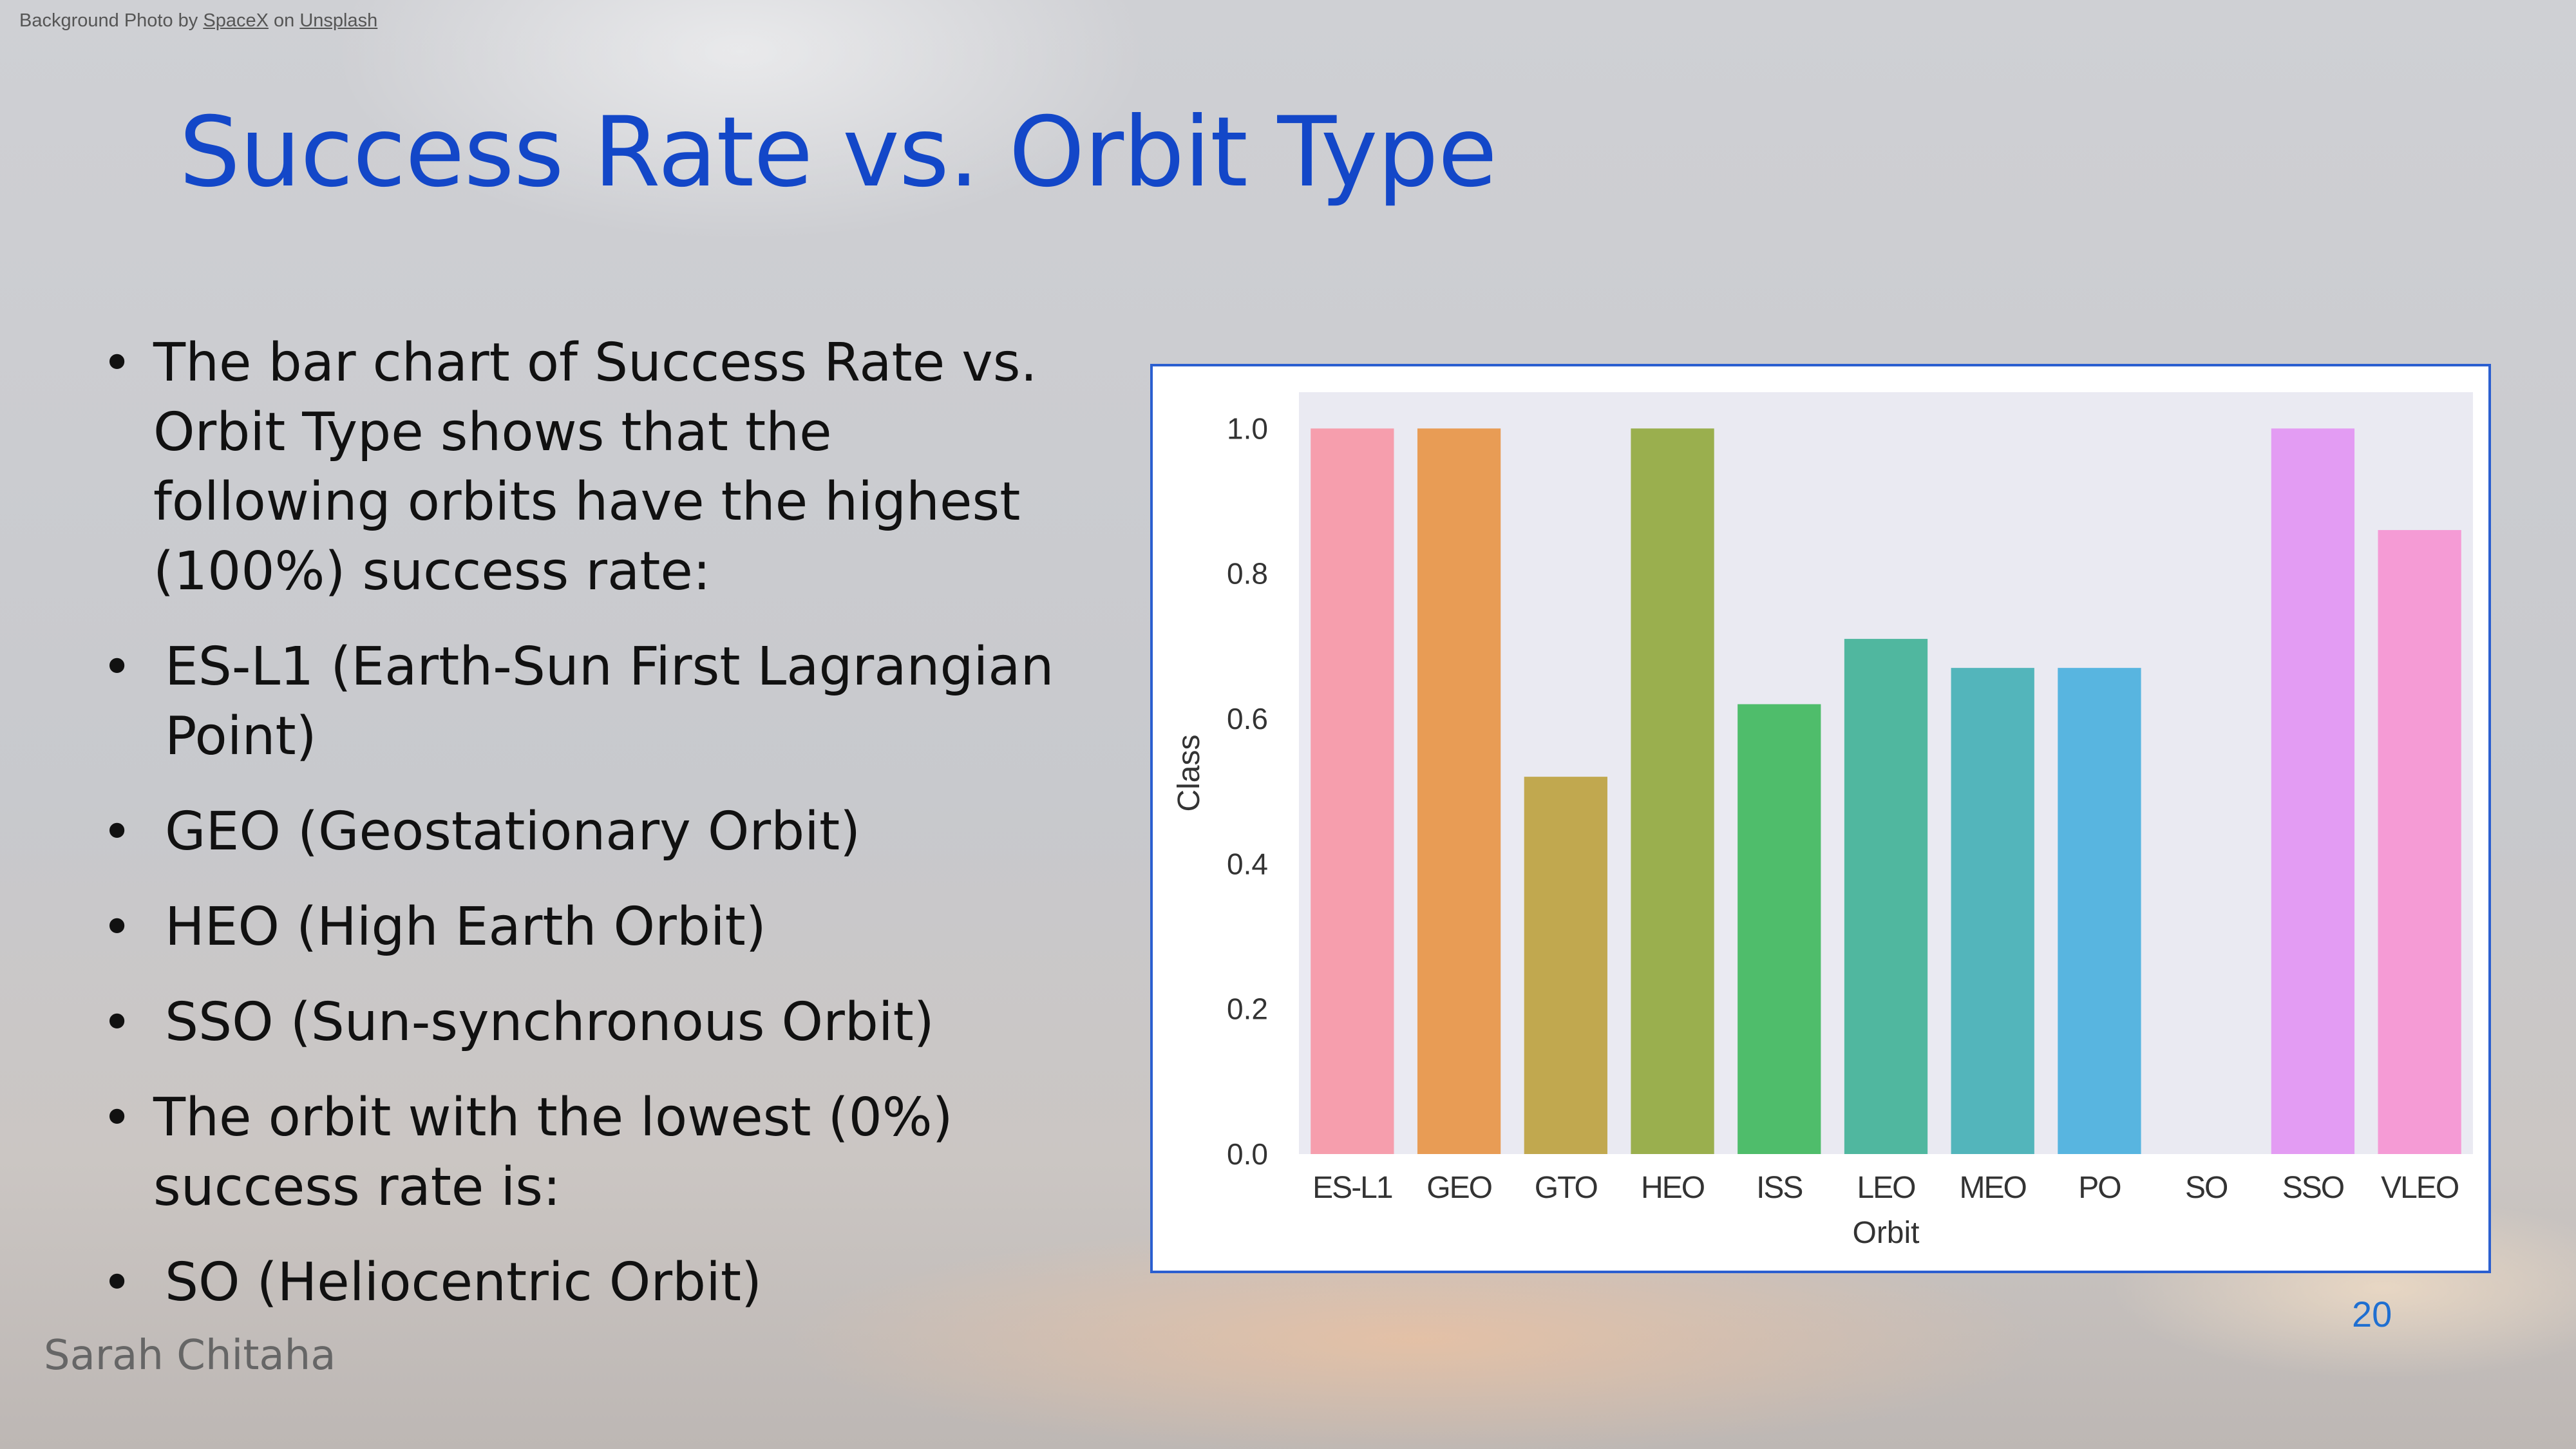  Describe the element at coordinates (2313, 791) in the screenshot. I see `bar-sso` at that location.